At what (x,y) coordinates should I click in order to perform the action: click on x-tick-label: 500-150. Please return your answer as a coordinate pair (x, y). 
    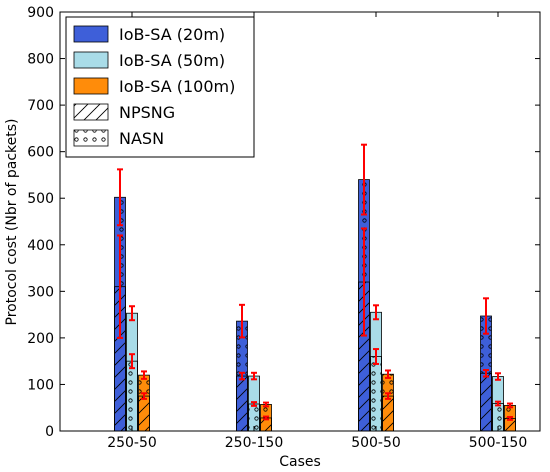
    Looking at the image, I should click on (498, 443).